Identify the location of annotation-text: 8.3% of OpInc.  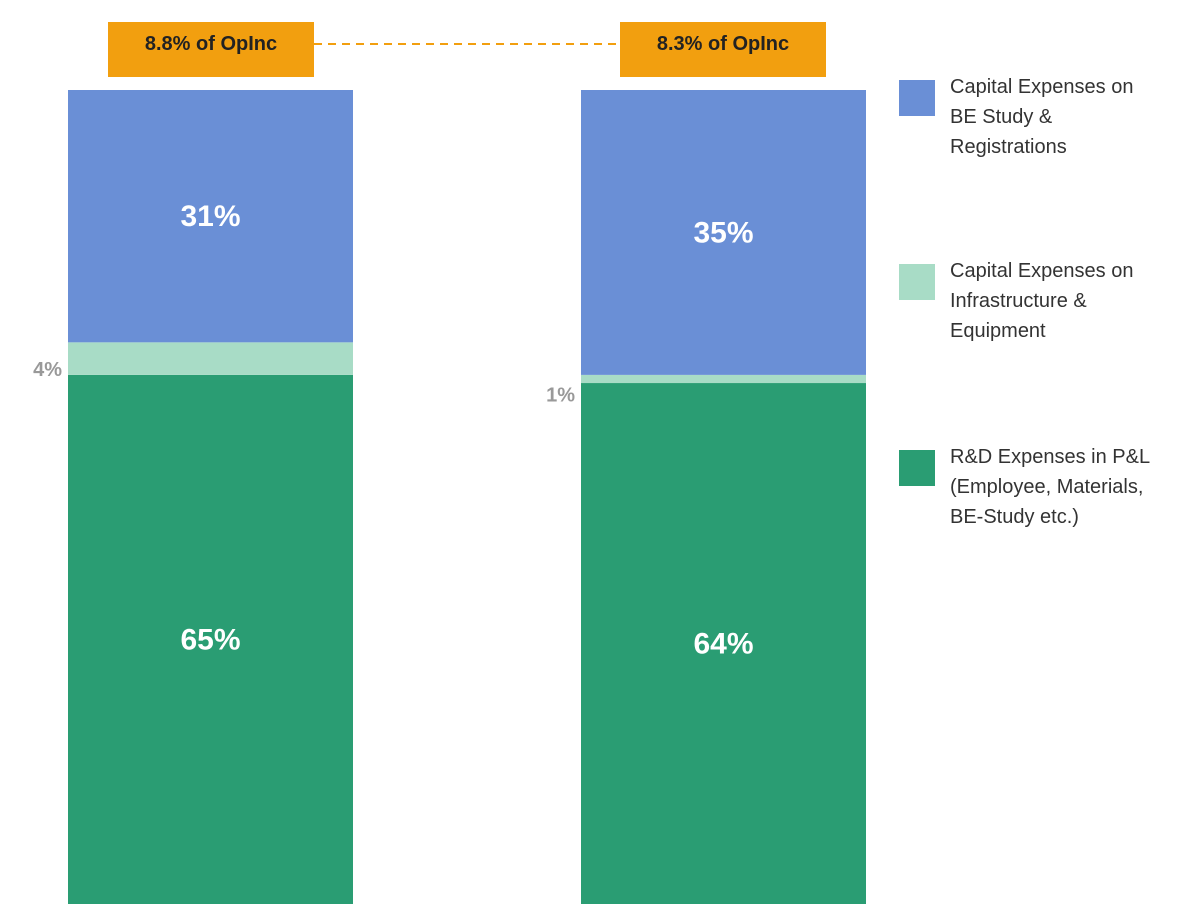
(723, 44).